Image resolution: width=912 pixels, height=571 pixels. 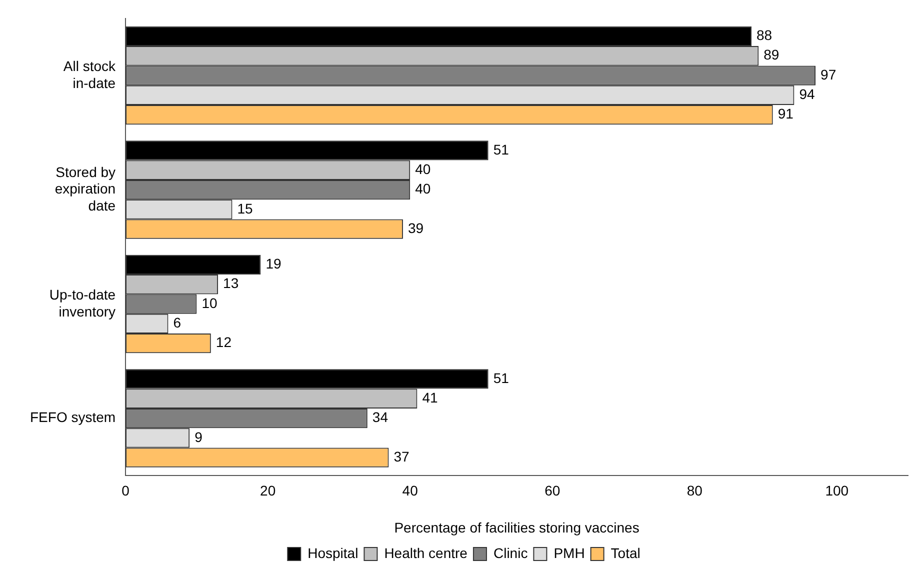 What do you see at coordinates (73, 417) in the screenshot?
I see `y-tick-label: FEFO system` at bounding box center [73, 417].